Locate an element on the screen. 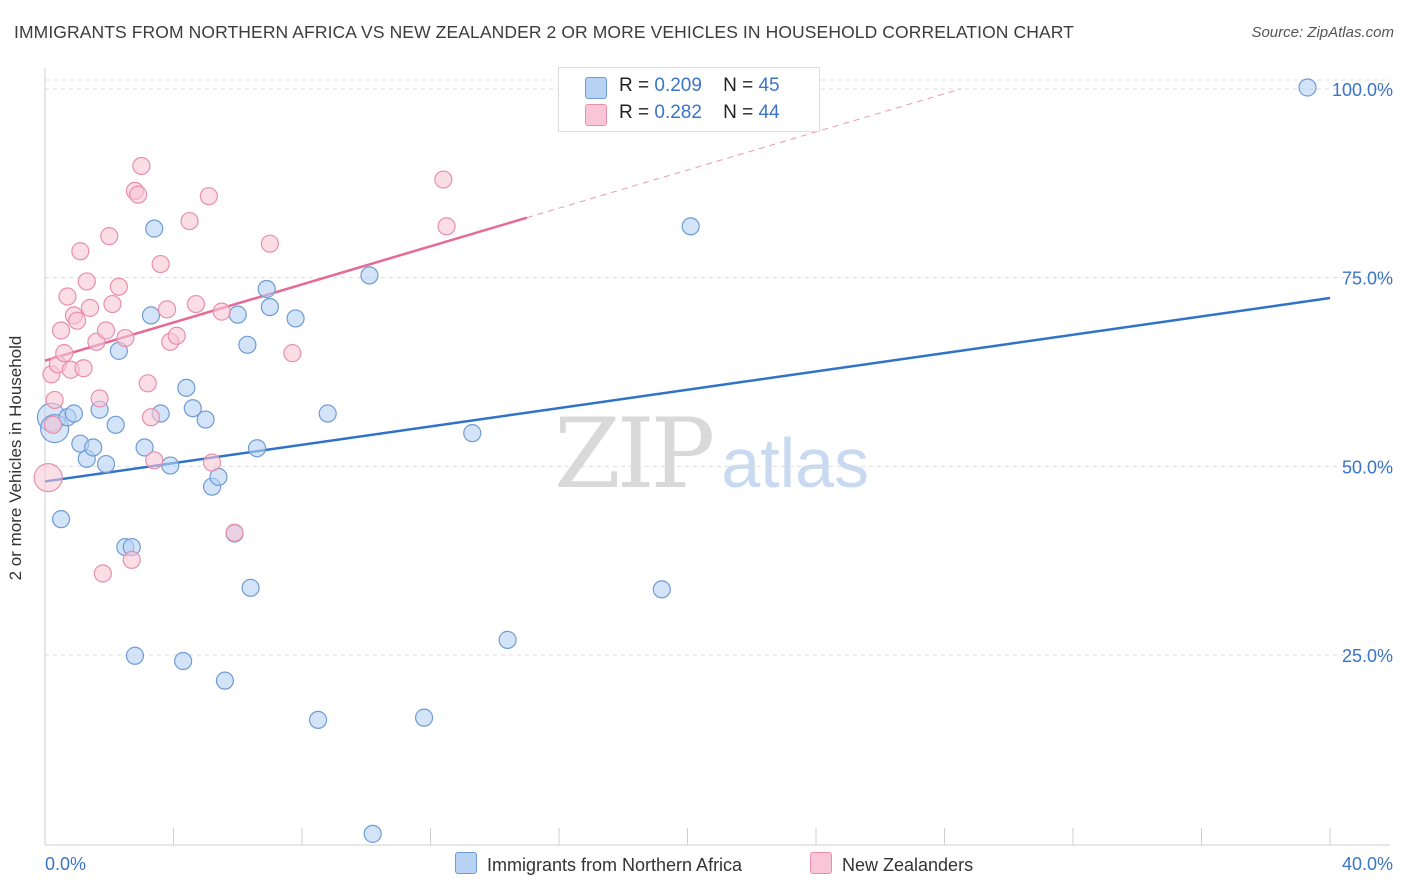 The width and height of the screenshot is (1406, 892). correlation-legend: R = 0.209 N = 45 R = 0.282 N = 44 is located at coordinates (689, 99).